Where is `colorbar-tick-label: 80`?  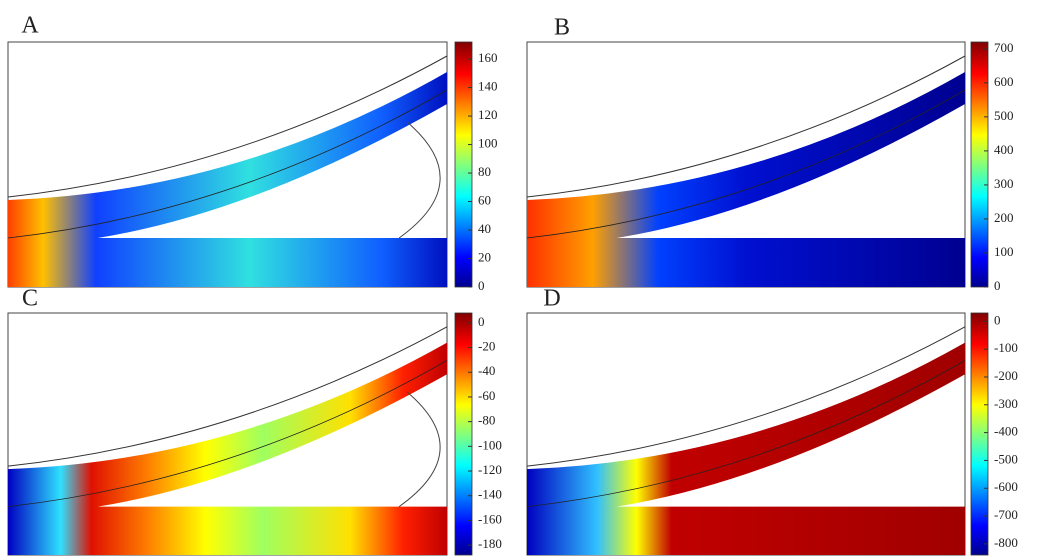
colorbar-tick-label: 80 is located at coordinates (484, 171).